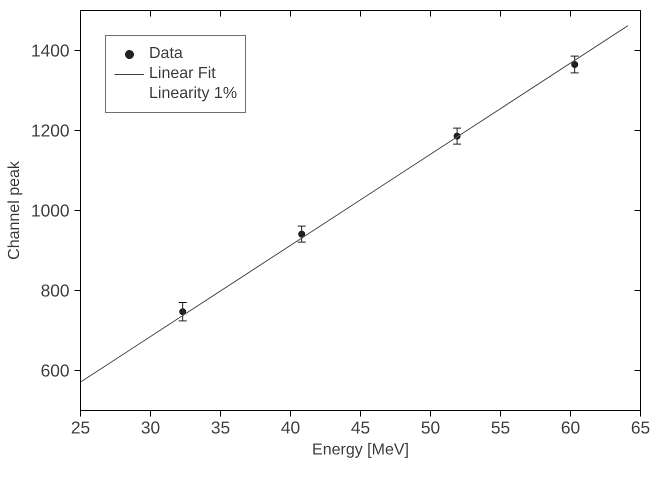  I want to click on legend-label: Data, so click(166, 54).